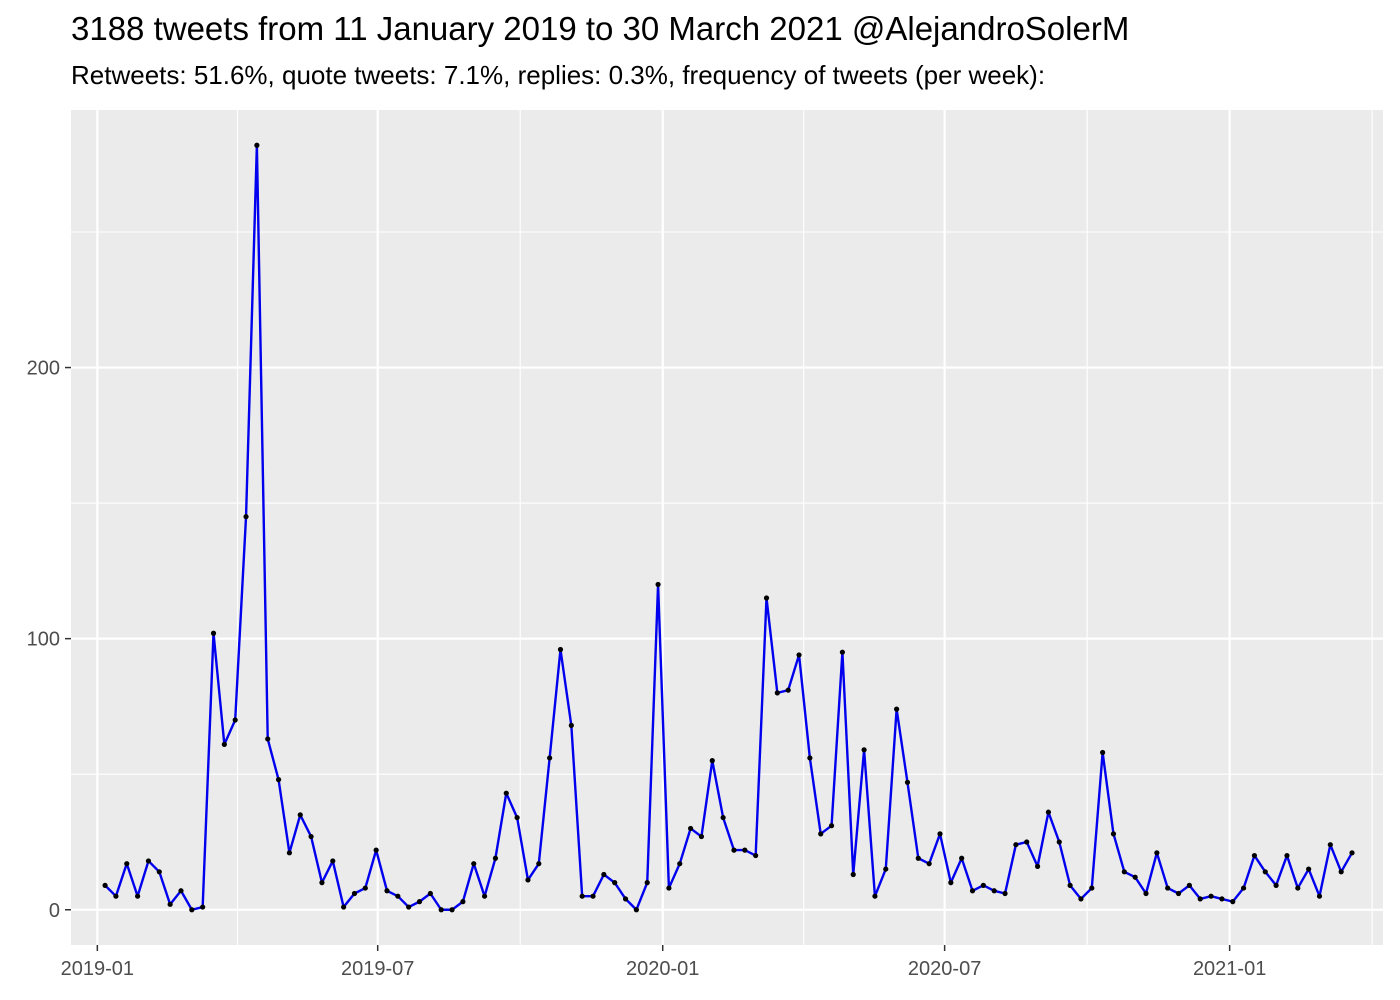 The height and width of the screenshot is (1000, 1400). I want to click on y-tick-label: 100, so click(43, 640).